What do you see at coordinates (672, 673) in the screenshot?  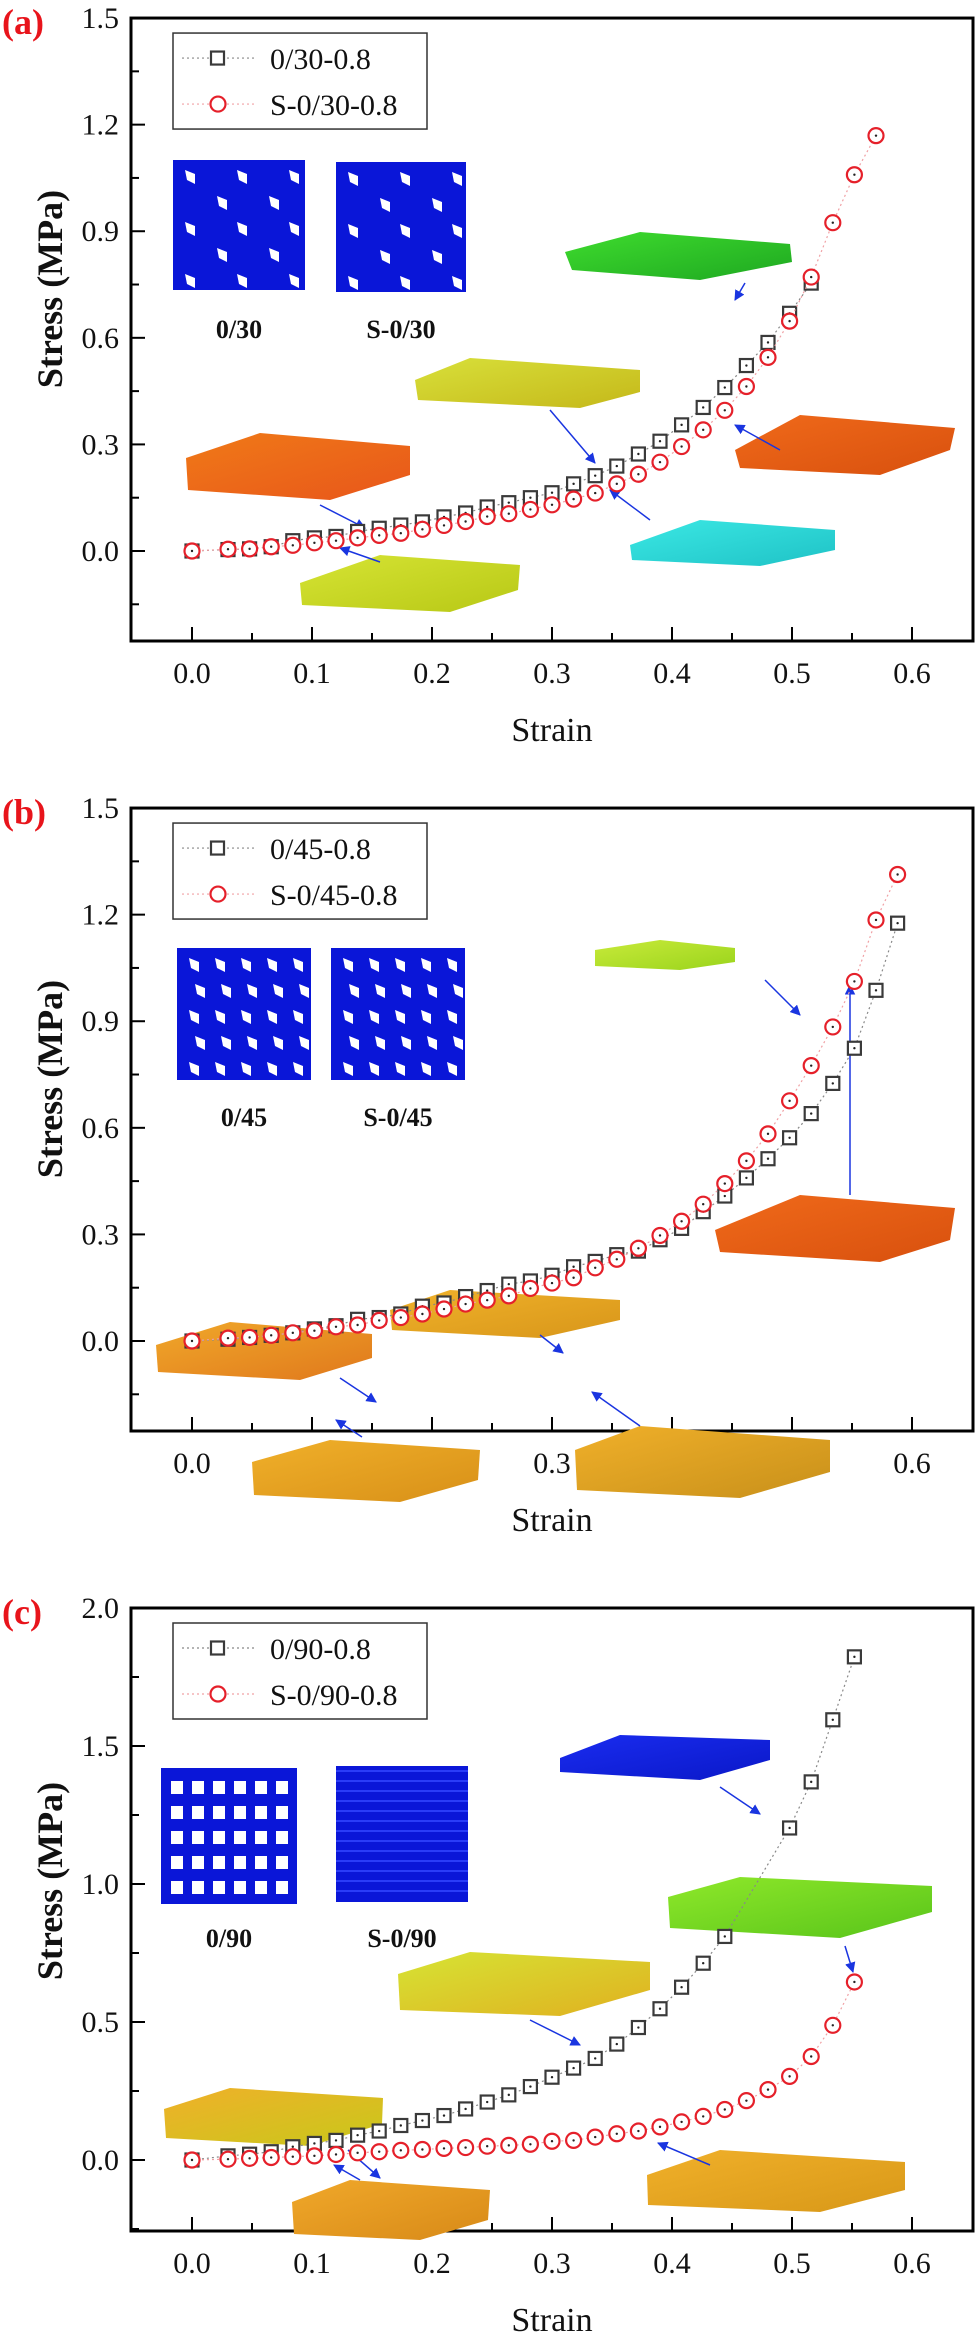 I see `x-tick-label: 0.4` at bounding box center [672, 673].